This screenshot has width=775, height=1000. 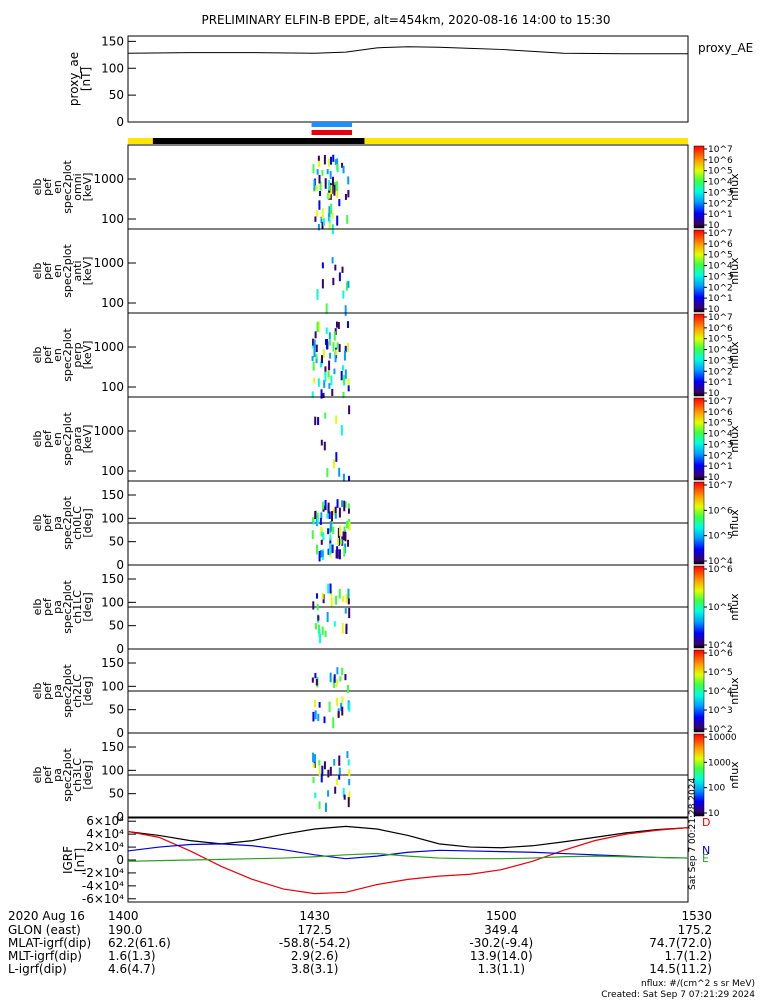 What do you see at coordinates (410, 81) in the screenshot?
I see `proxy-ae-panel: 0 50 100 150 proxy_ae[nT] proxy_AE` at bounding box center [410, 81].